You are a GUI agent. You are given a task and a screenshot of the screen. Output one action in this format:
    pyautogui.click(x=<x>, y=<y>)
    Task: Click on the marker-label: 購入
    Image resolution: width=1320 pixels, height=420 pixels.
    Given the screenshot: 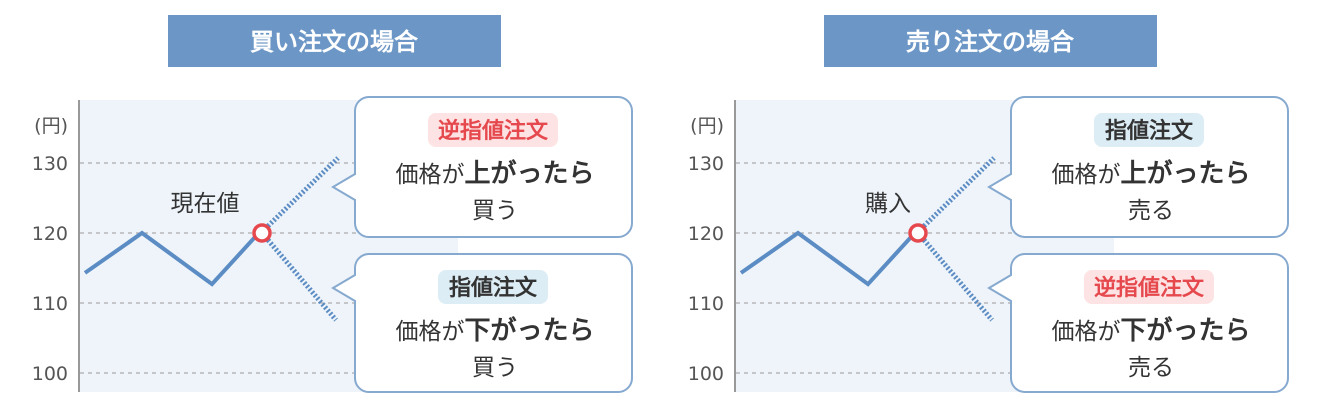 What is the action you would take?
    pyautogui.click(x=888, y=204)
    